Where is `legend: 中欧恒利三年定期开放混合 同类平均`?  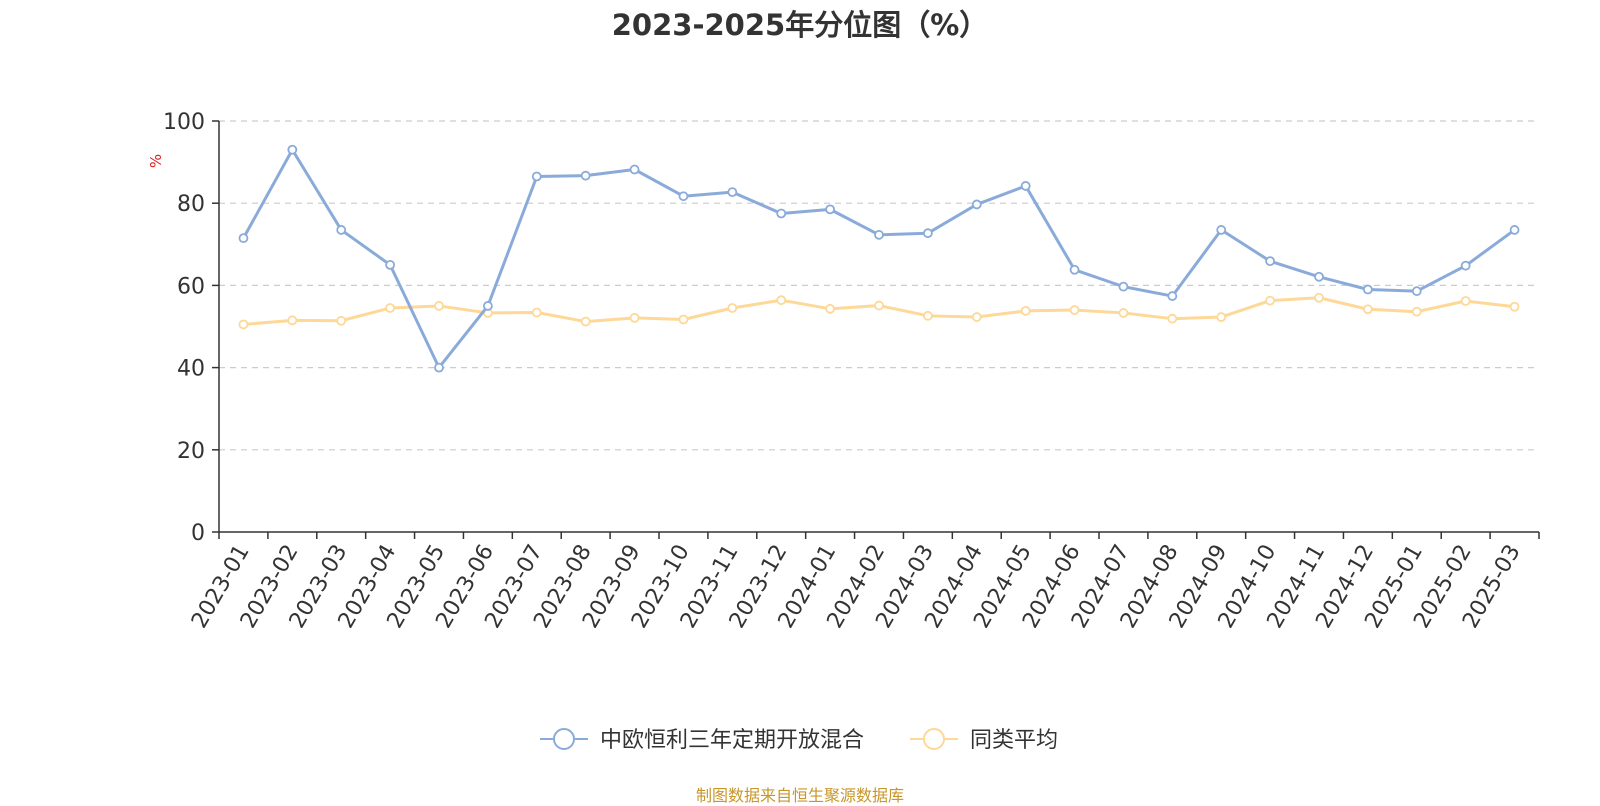 legend: 中欧恒利三年定期开放混合 同类平均 is located at coordinates (799, 740).